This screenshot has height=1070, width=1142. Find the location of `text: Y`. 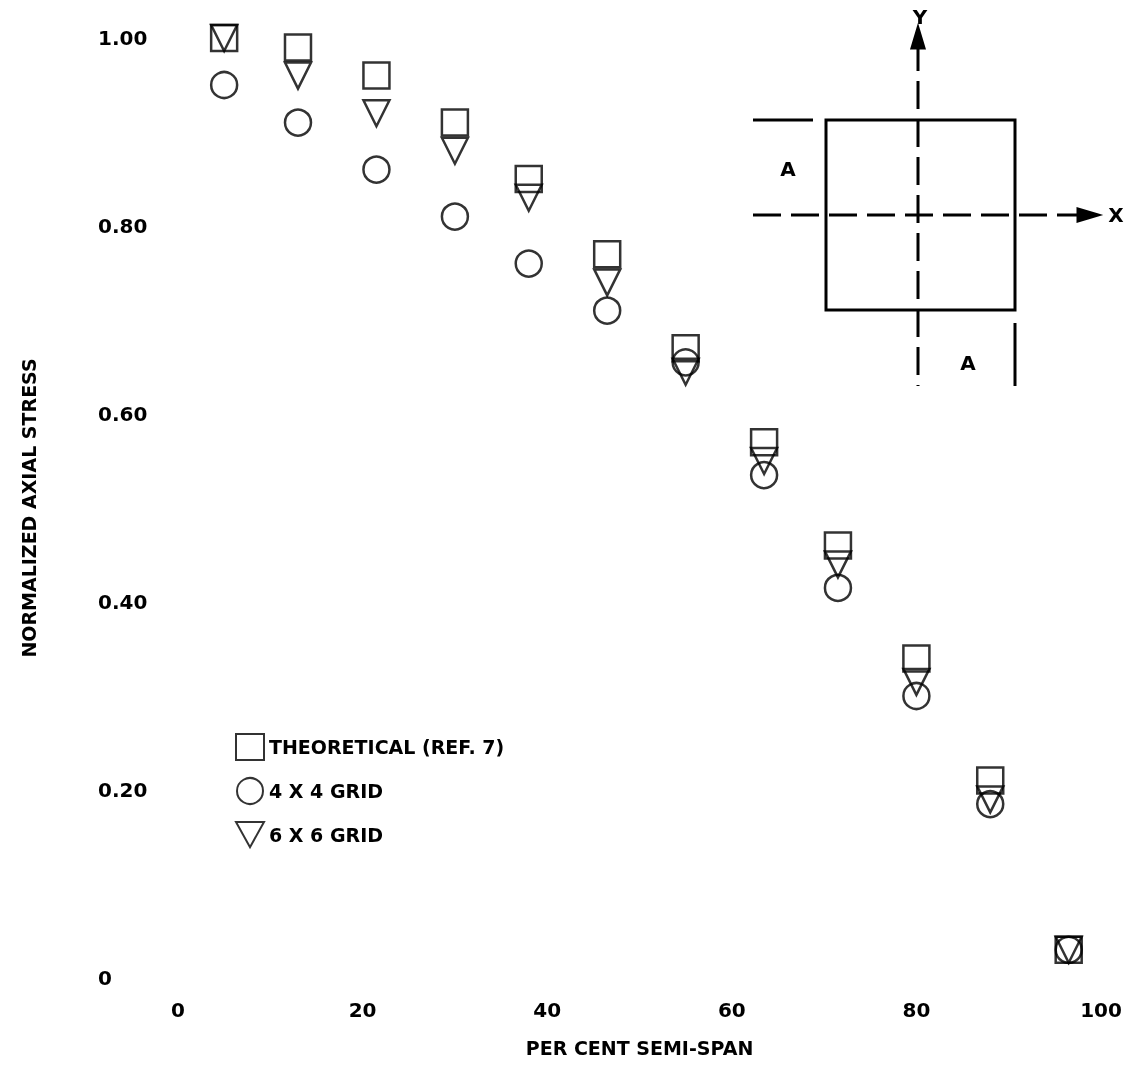

text: Y is located at coordinates (919, 17).